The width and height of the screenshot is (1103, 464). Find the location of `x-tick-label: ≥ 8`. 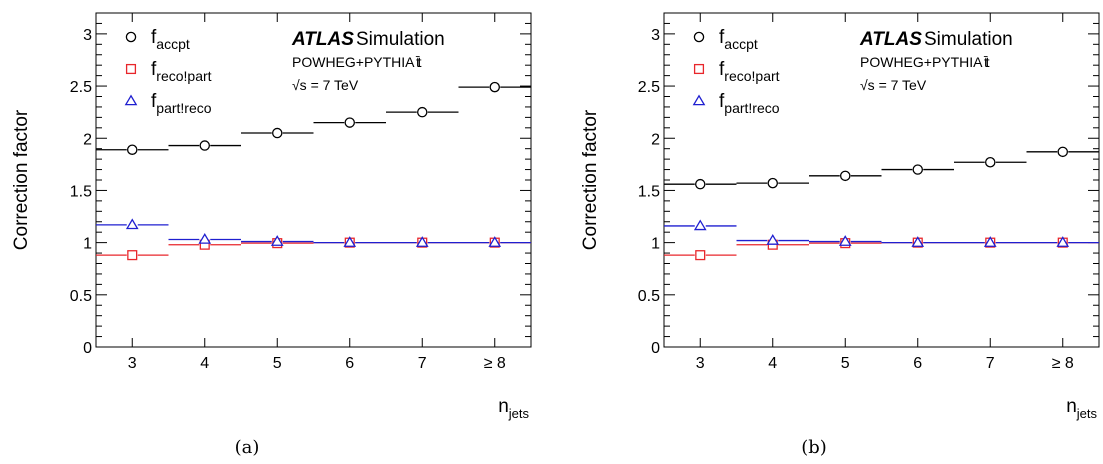

x-tick-label: ≥ 8 is located at coordinates (1063, 363).